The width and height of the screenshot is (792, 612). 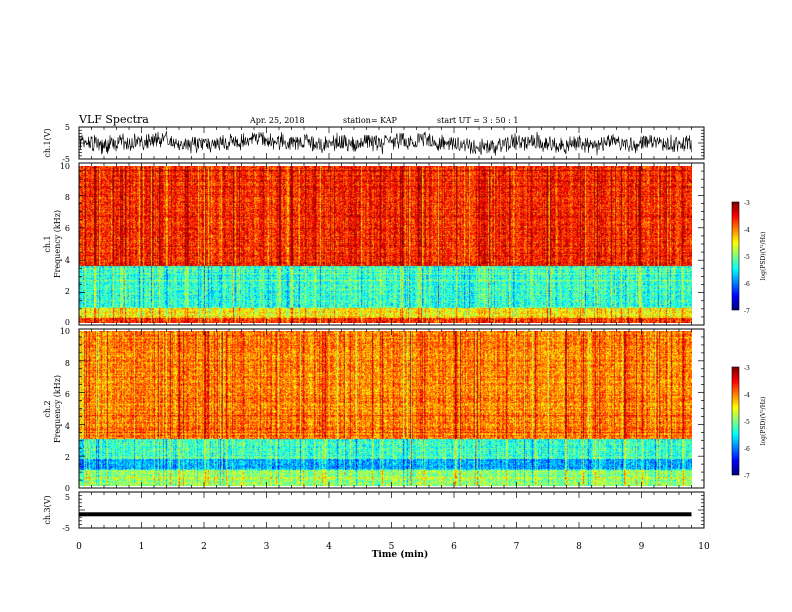 I want to click on ch1-freq-tick-8: 8, so click(x=67, y=197).